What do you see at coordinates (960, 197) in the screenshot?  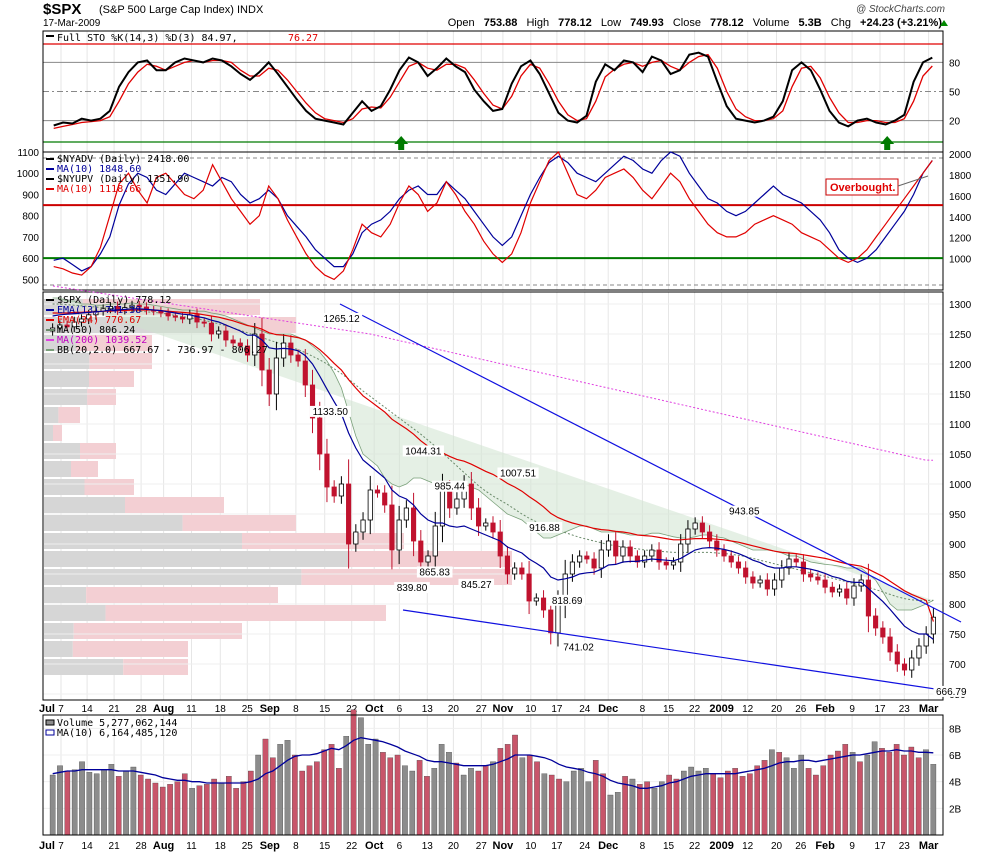 I see `breadth-right-tick: 1600` at bounding box center [960, 197].